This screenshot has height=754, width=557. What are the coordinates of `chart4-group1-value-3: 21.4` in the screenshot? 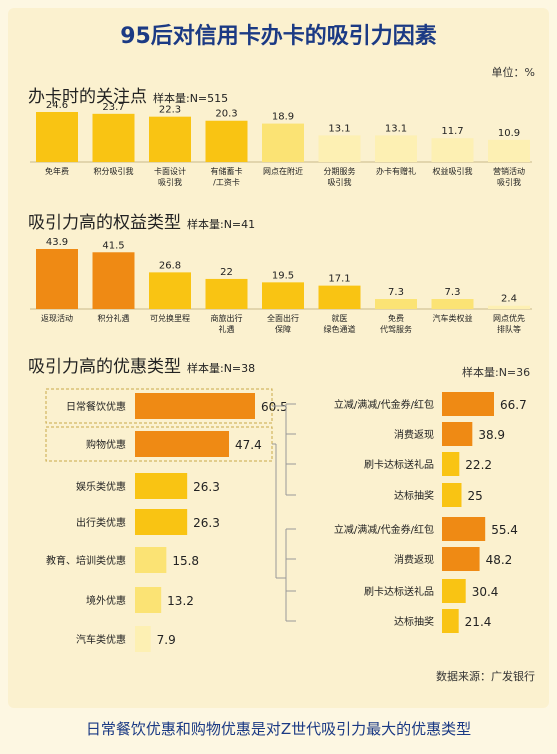 It's located at (478, 622).